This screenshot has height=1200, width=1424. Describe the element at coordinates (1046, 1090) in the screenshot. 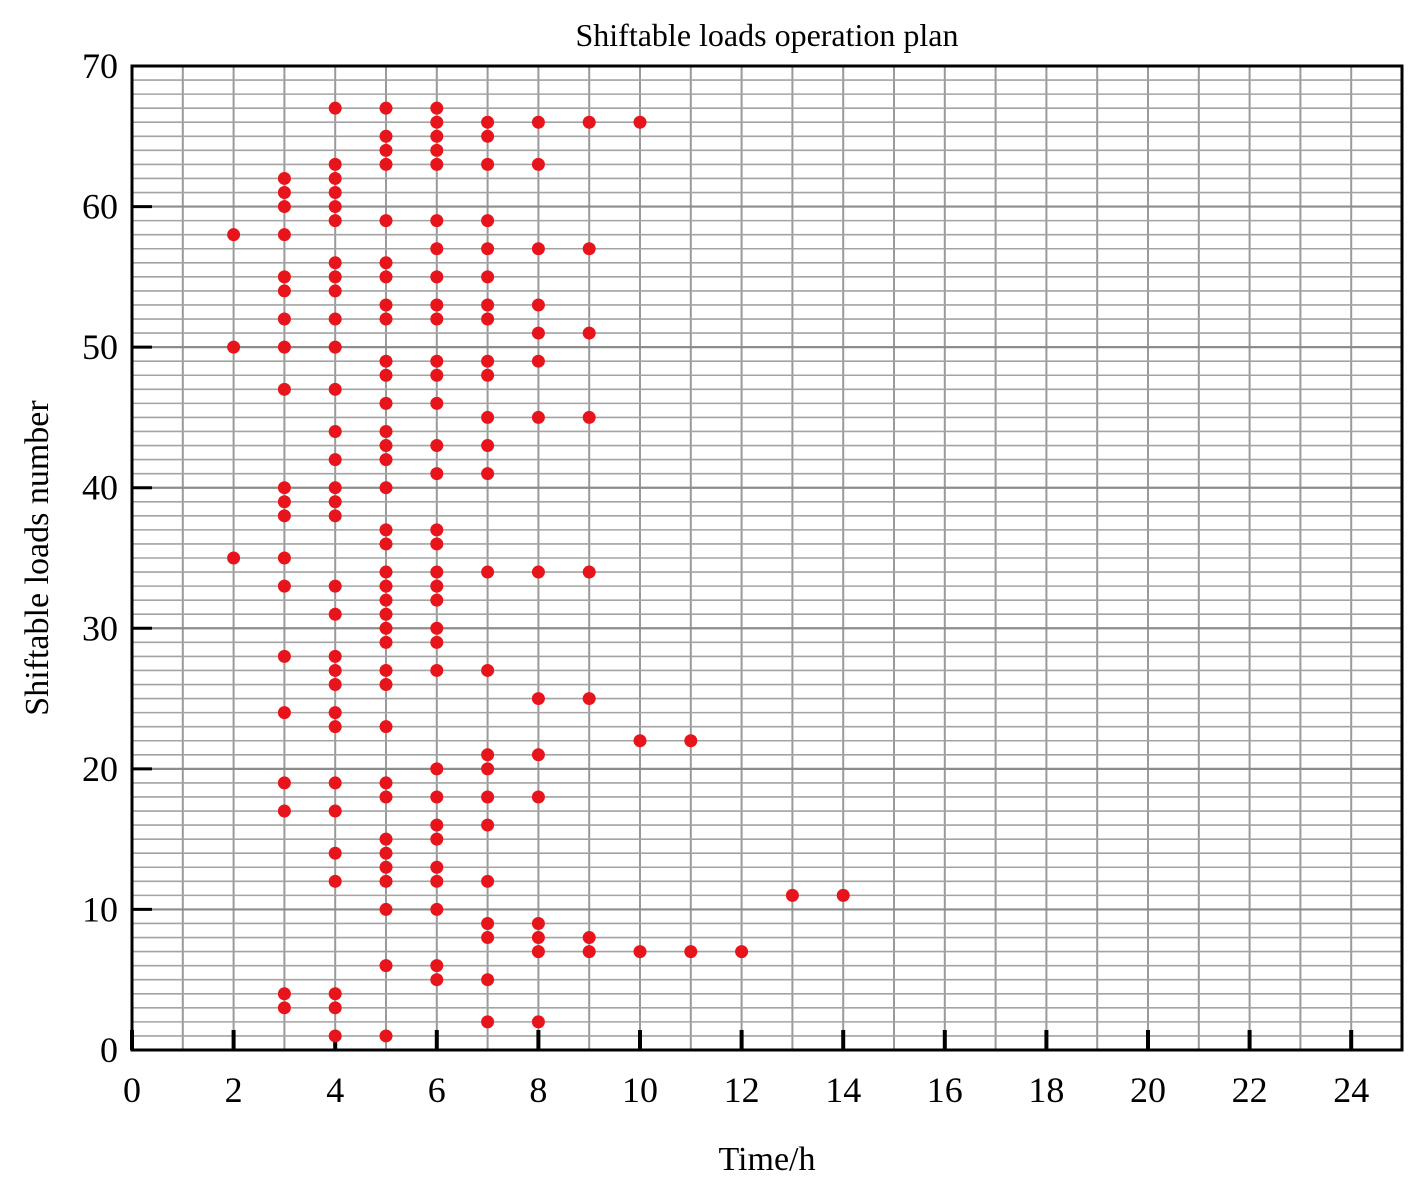

I see `x-tick-label: 18` at that location.